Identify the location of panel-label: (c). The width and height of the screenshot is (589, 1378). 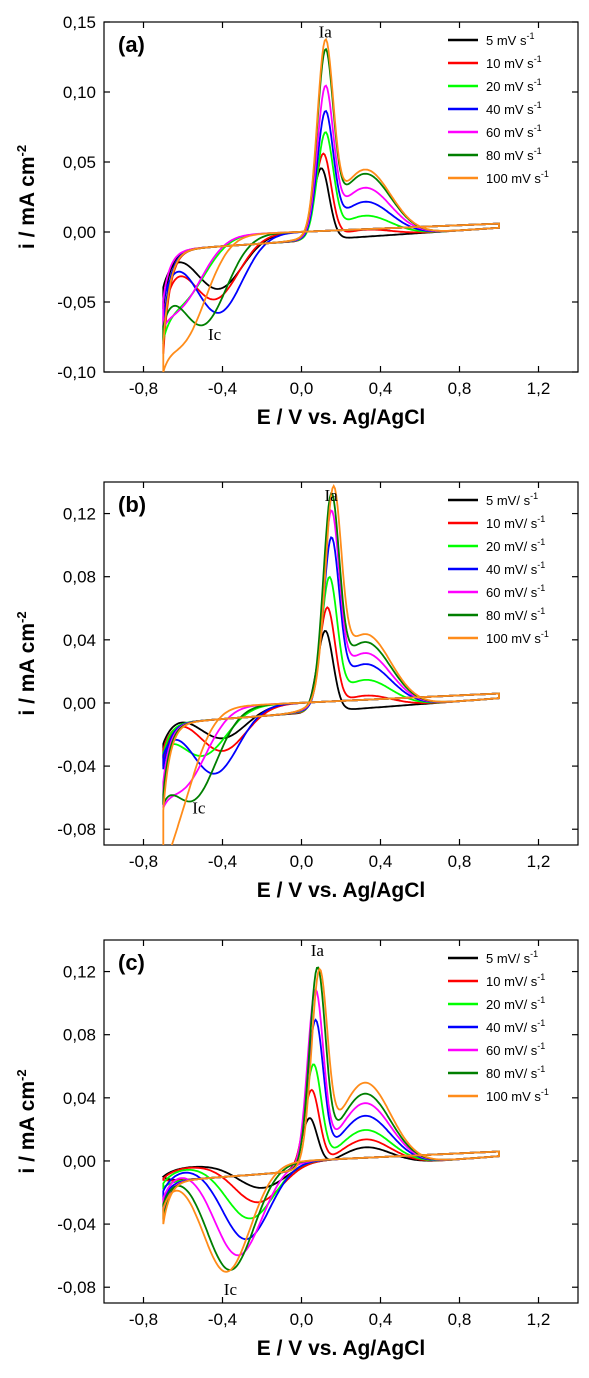
(131, 962).